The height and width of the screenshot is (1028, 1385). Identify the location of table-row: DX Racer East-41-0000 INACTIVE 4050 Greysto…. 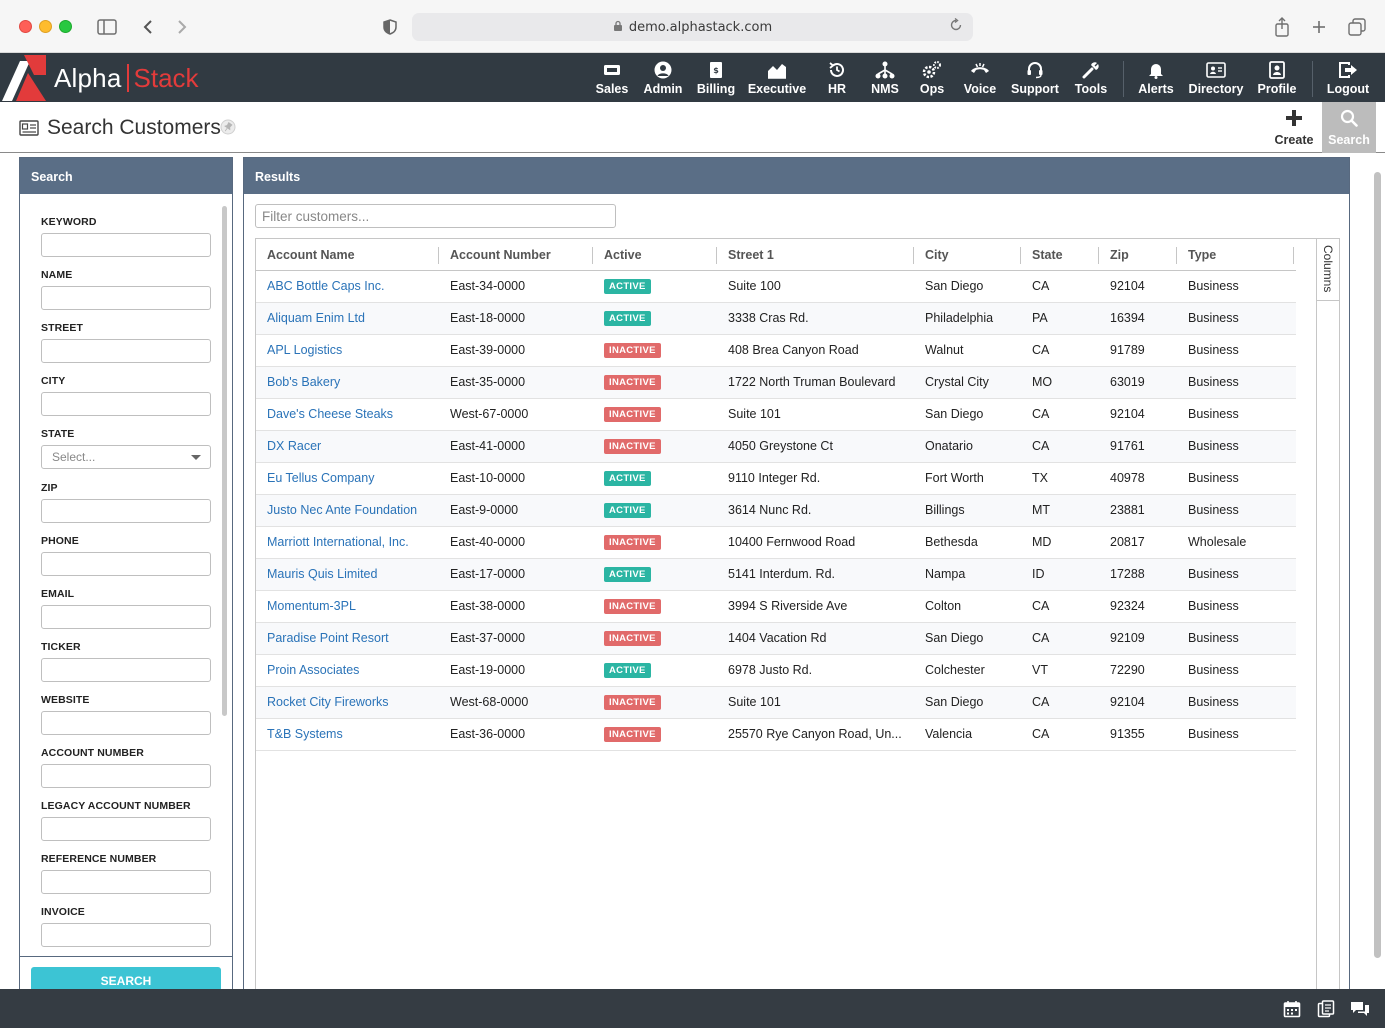
(776, 447).